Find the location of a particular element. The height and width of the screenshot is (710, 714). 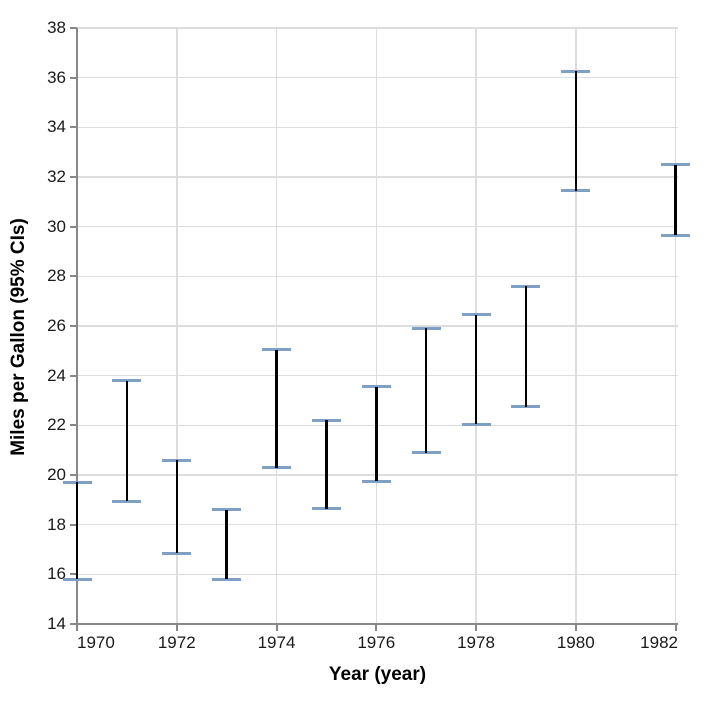

y-tick-label: 16 is located at coordinates (56, 574).